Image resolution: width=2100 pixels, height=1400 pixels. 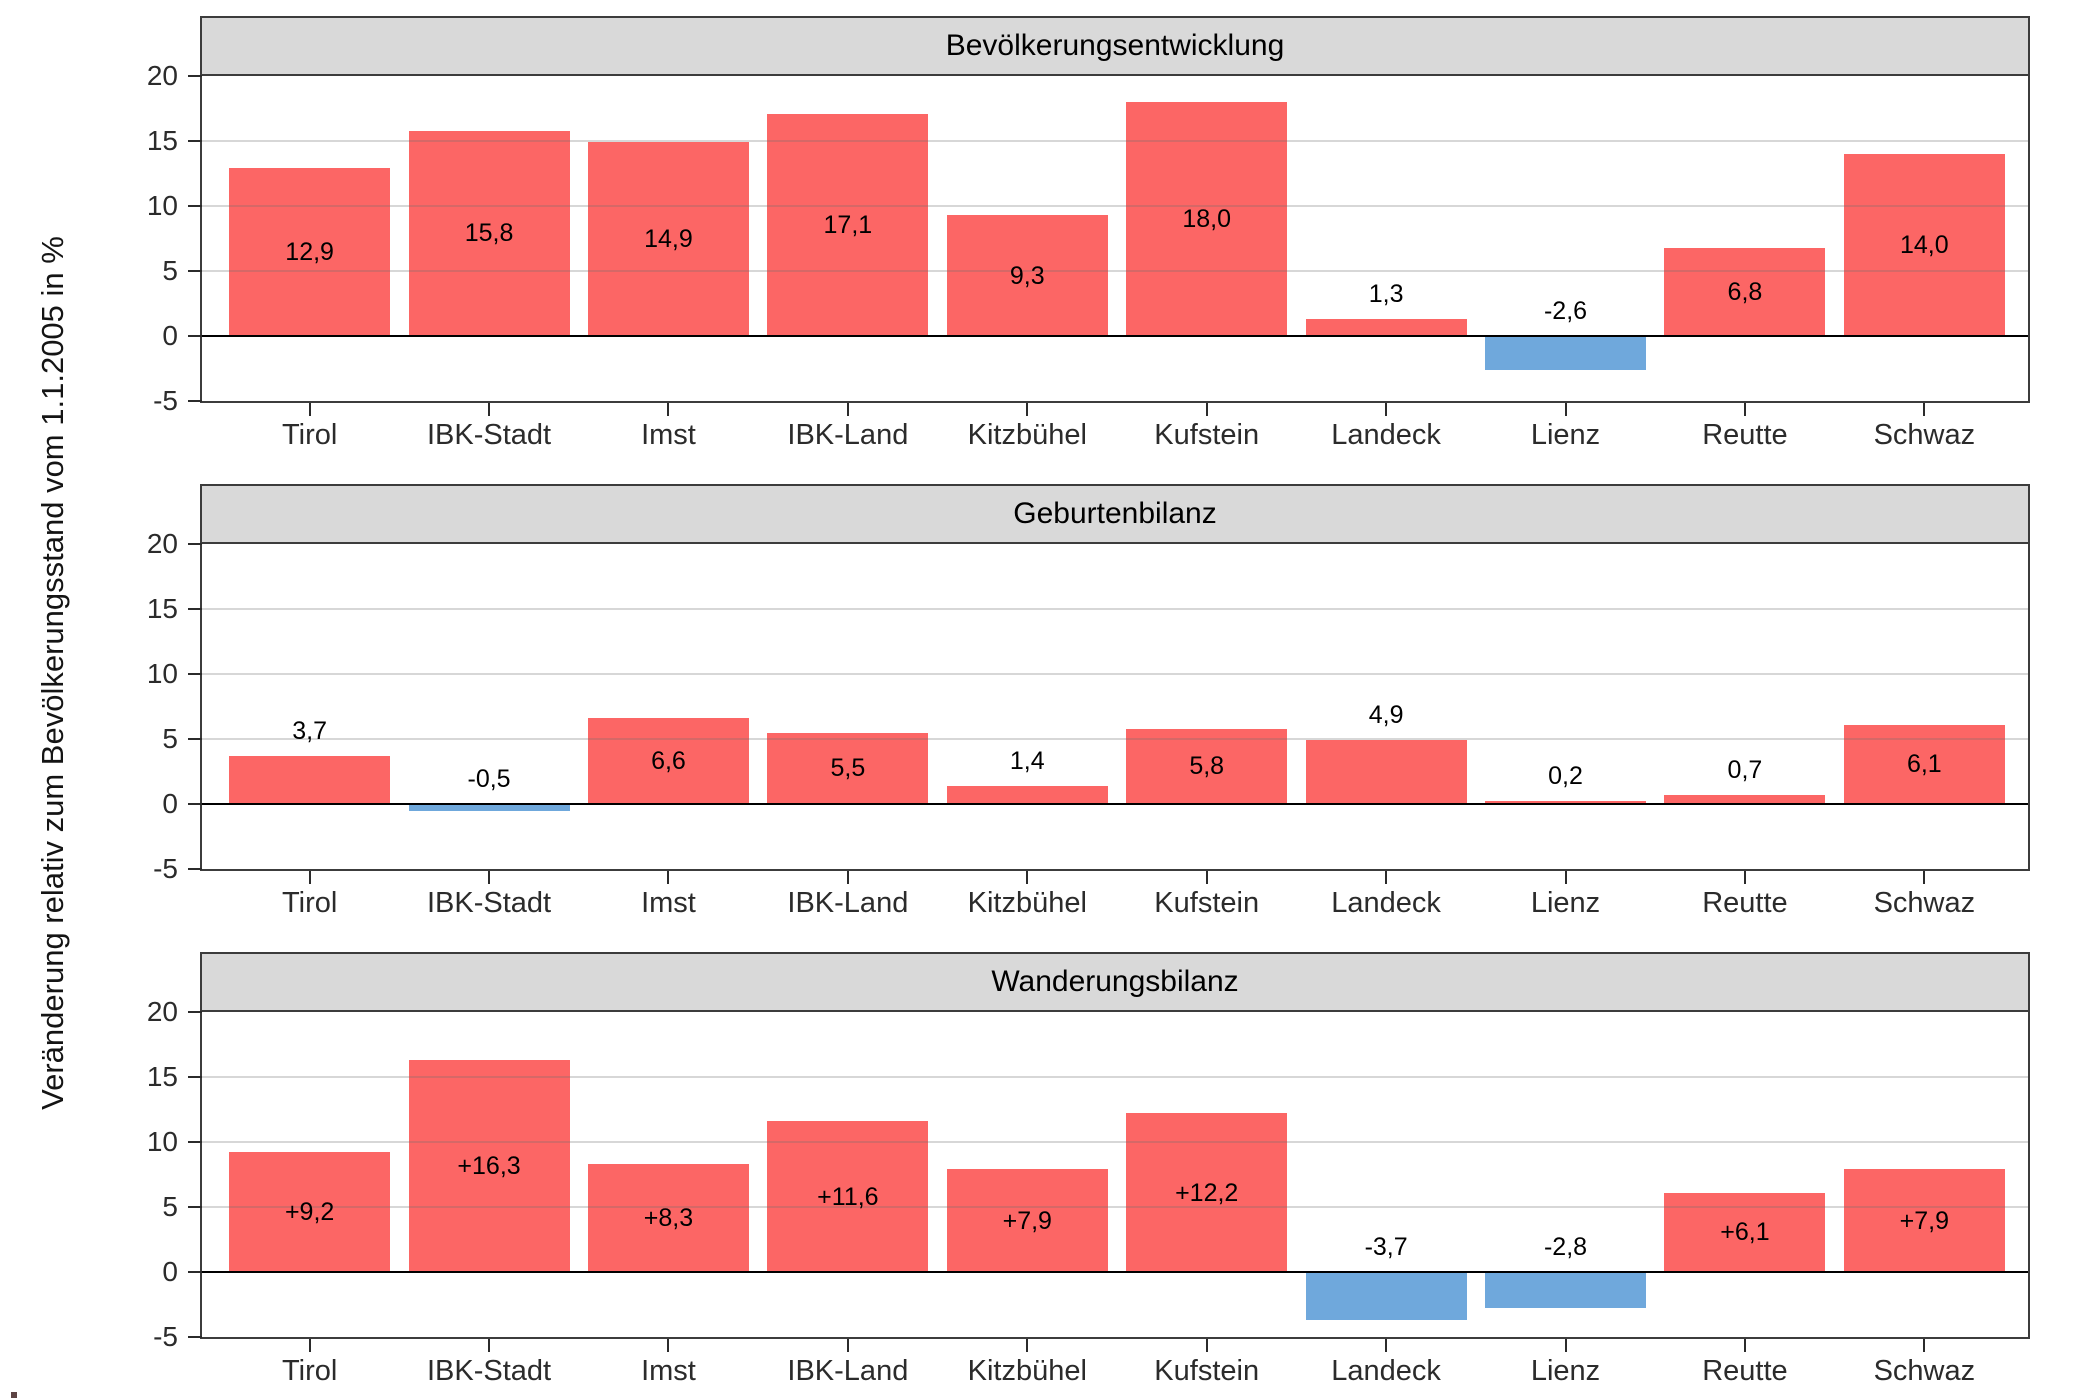 I want to click on value-label: 0,7, so click(x=1745, y=769).